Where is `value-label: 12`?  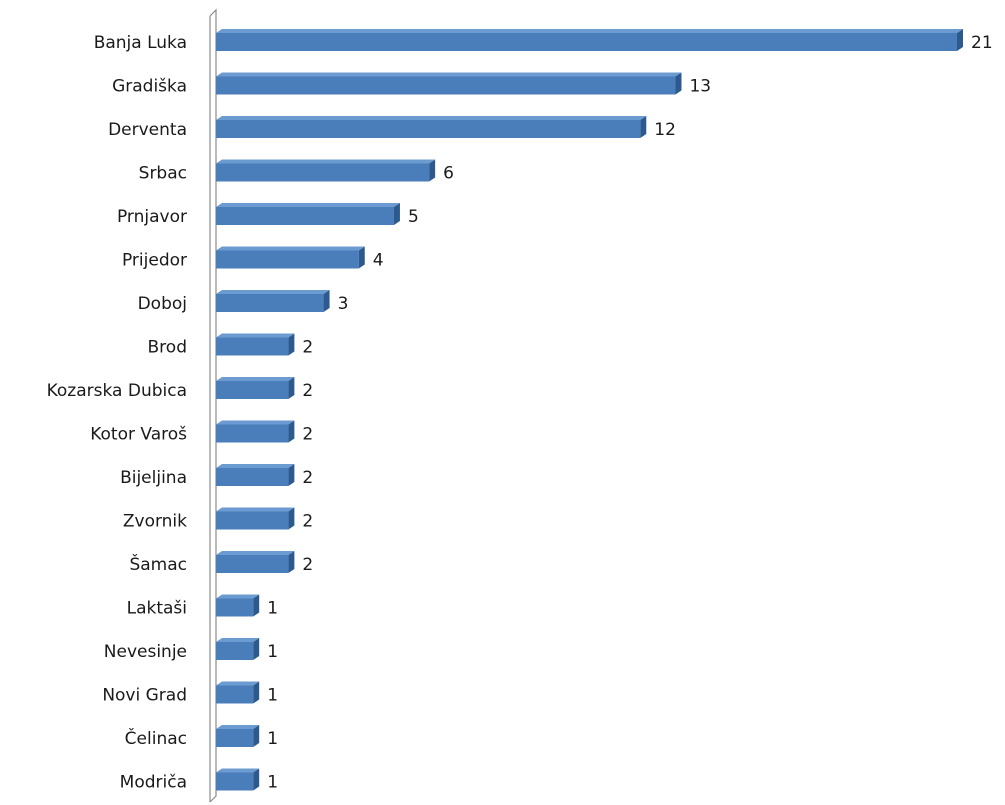
value-label: 12 is located at coordinates (665, 130).